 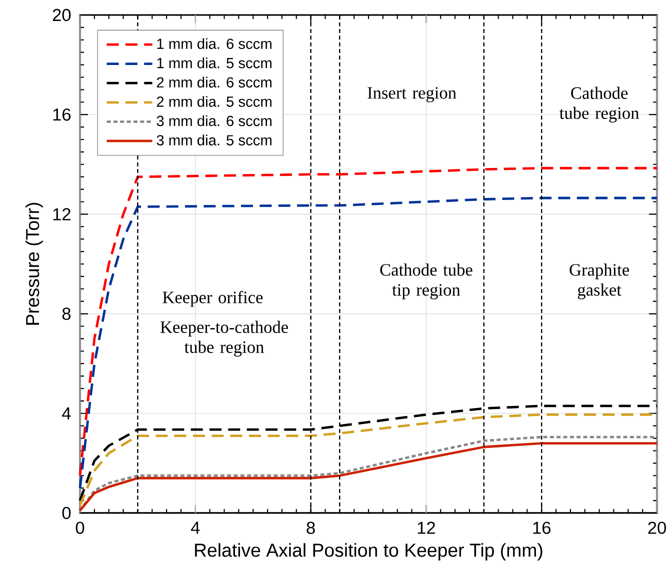 I want to click on legend-label: 2 mm dia. 5 sccm, so click(x=214, y=101).